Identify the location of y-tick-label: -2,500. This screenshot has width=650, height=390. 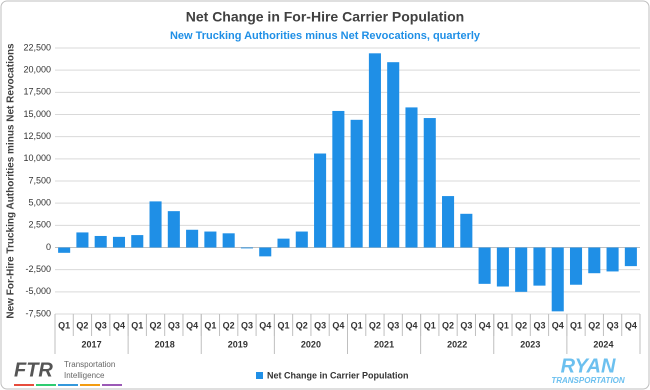
(38, 269).